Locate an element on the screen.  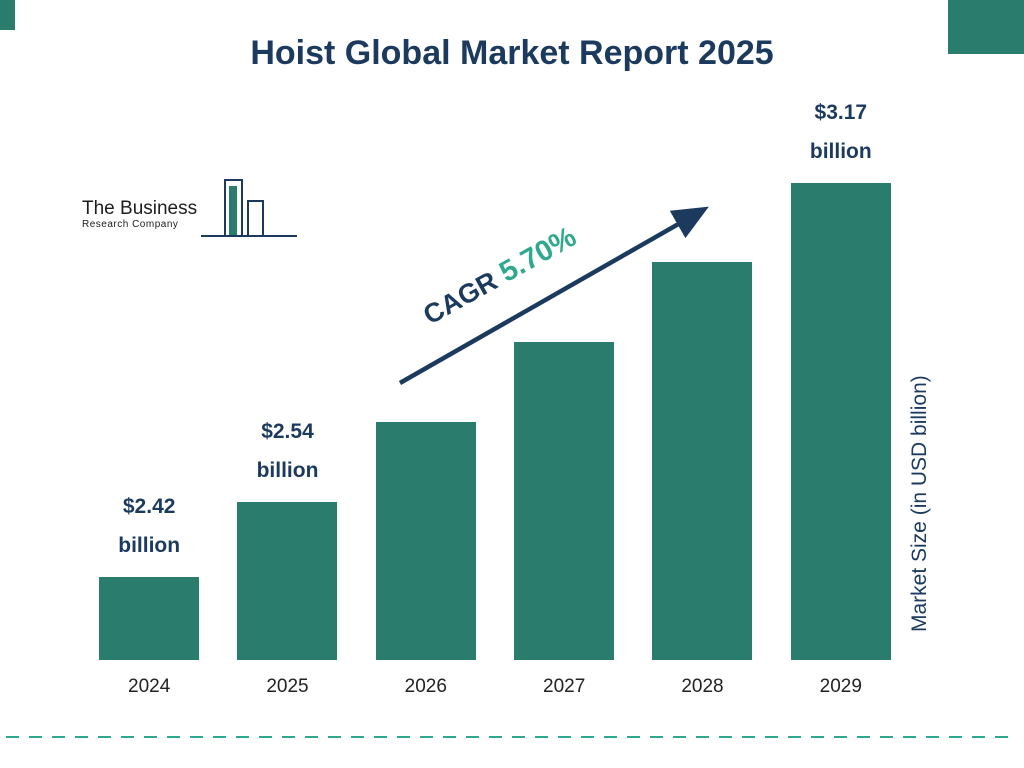
bar-value-label-2024: $2.42 billion is located at coordinates (149, 526).